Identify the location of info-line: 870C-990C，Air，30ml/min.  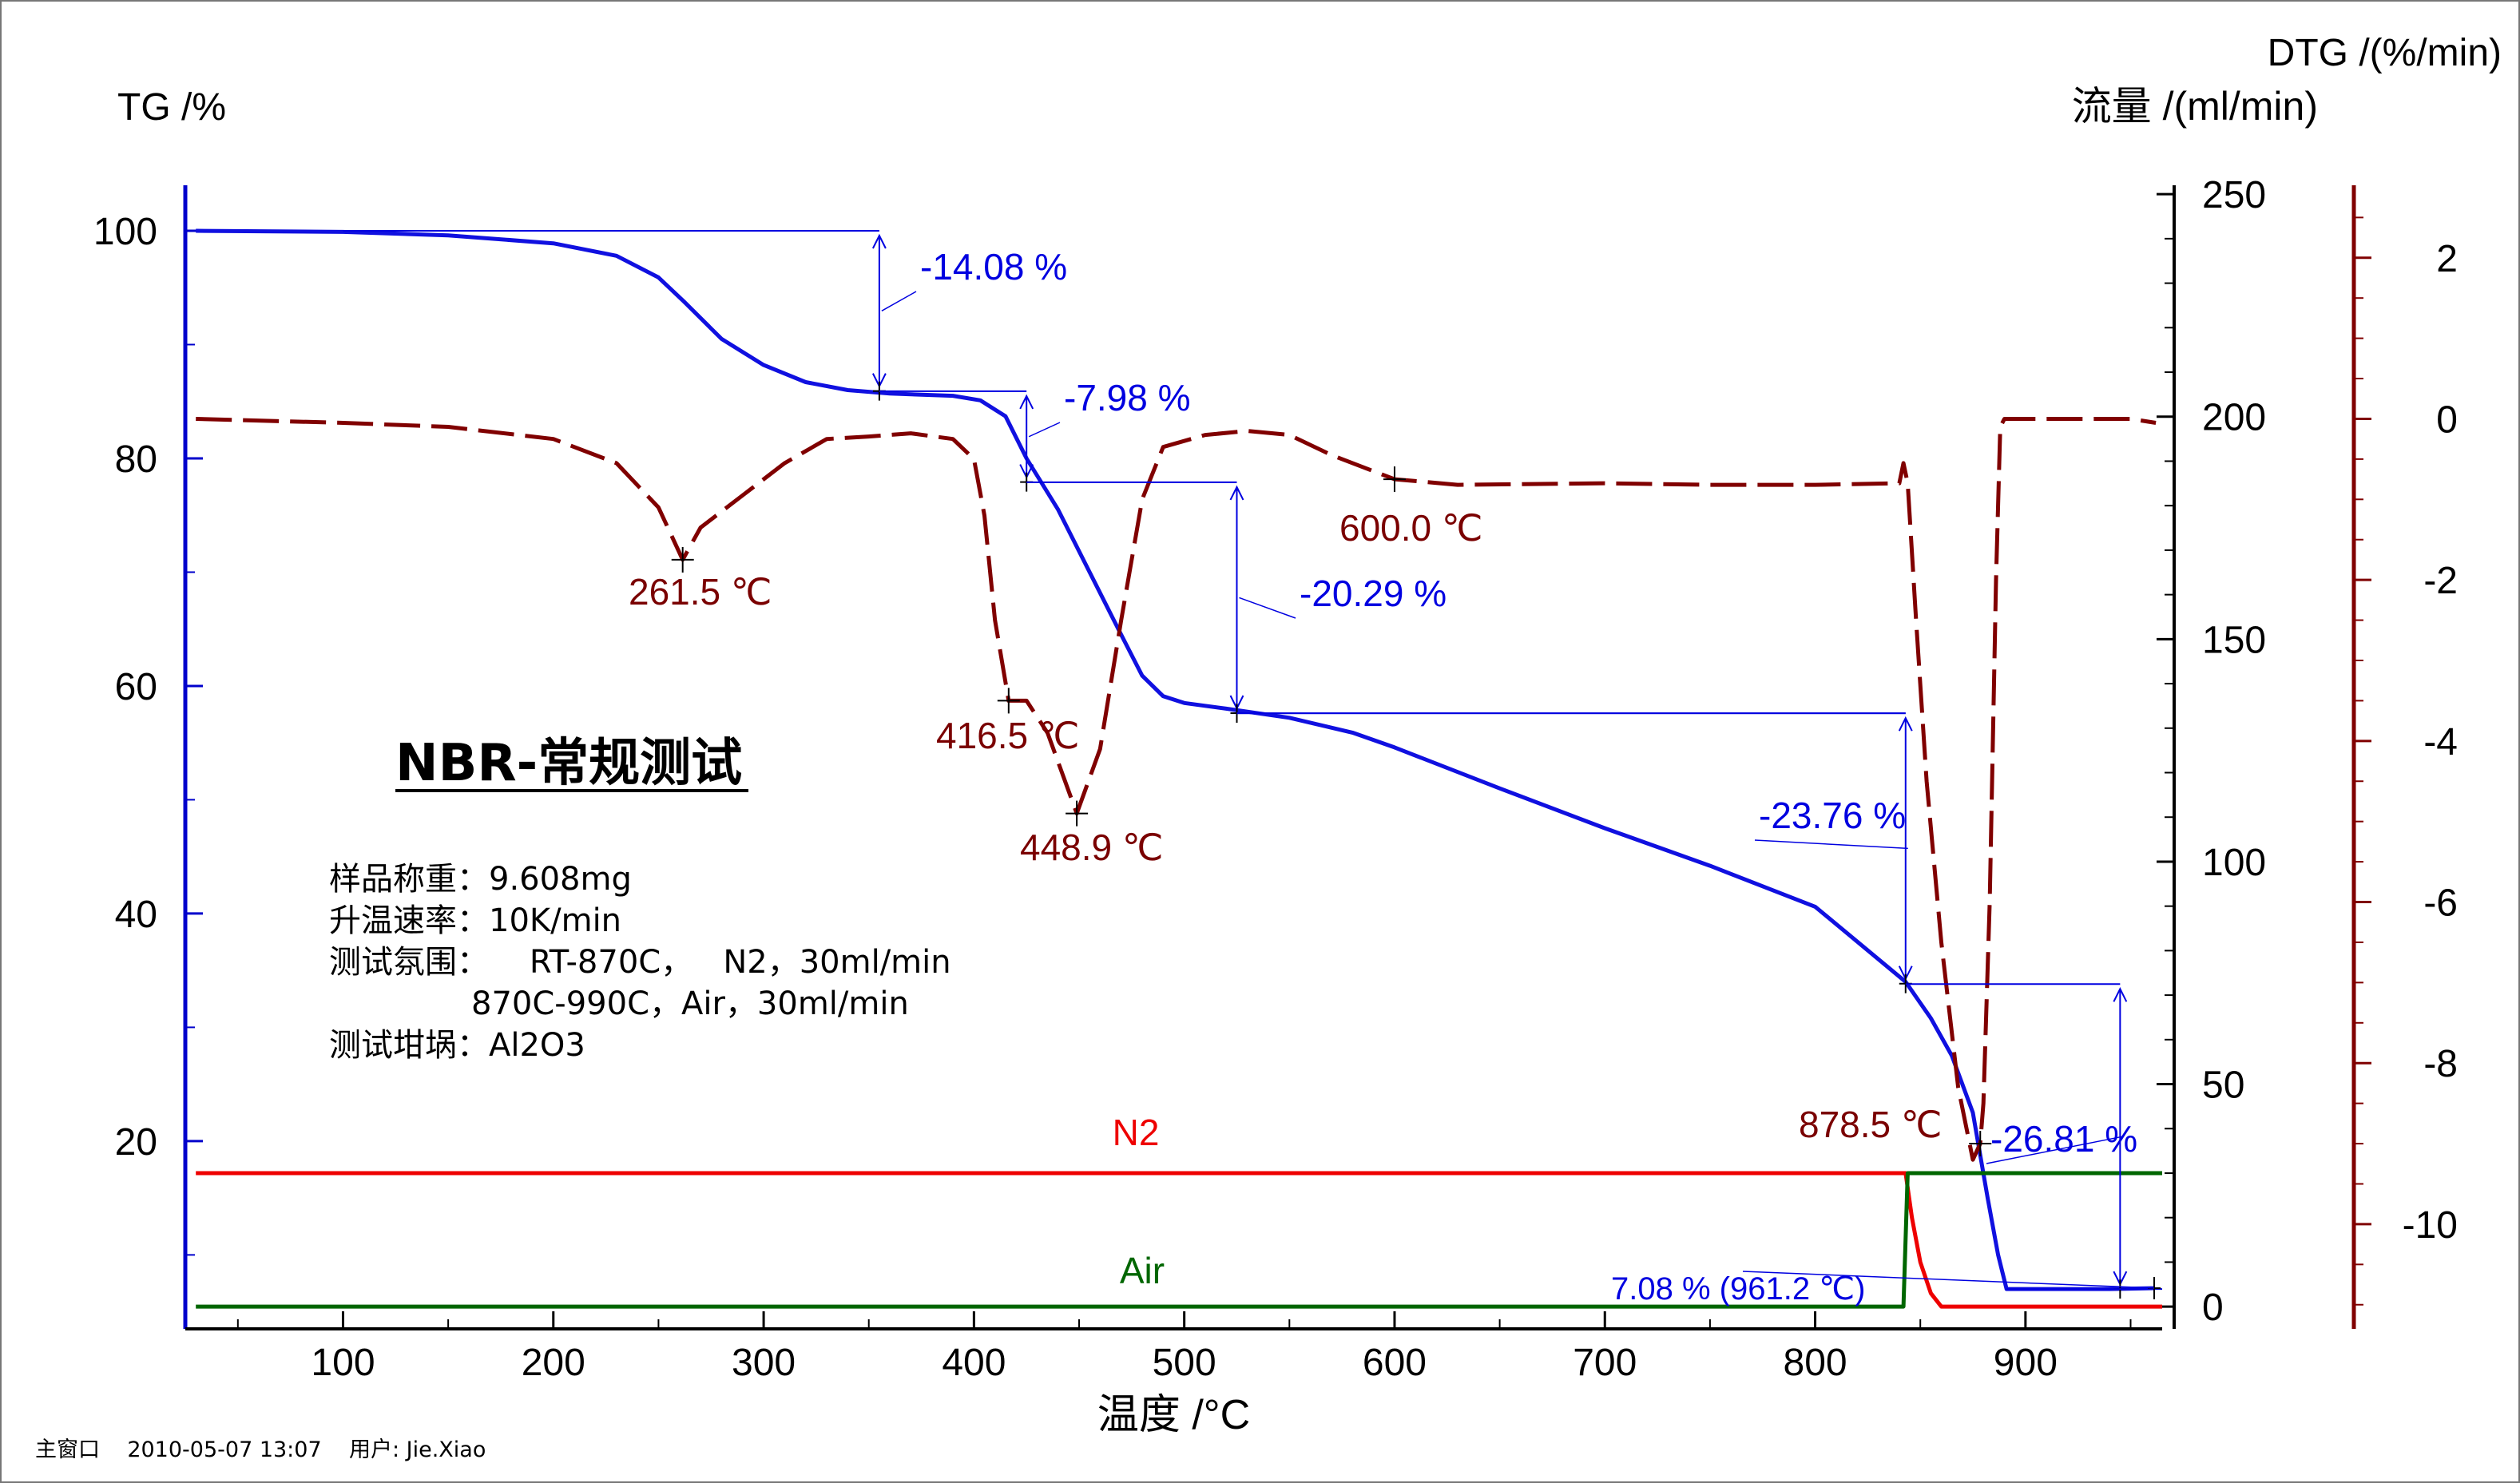
(619, 1003).